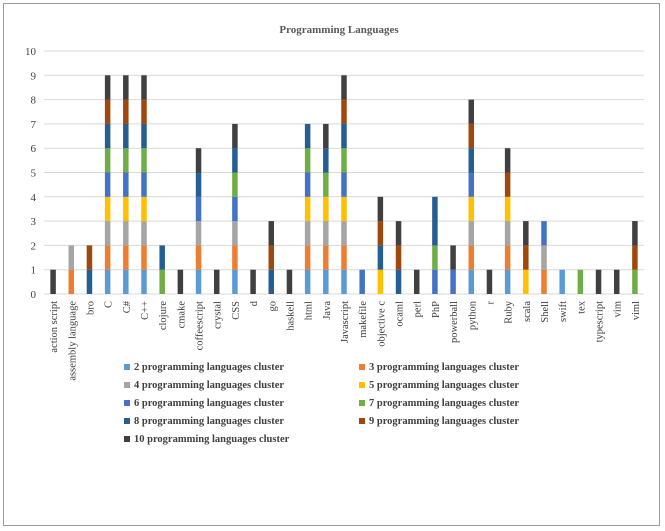 This screenshot has width=665, height=531. I want to click on legend-label: 10 programming languages cluster, so click(212, 439).